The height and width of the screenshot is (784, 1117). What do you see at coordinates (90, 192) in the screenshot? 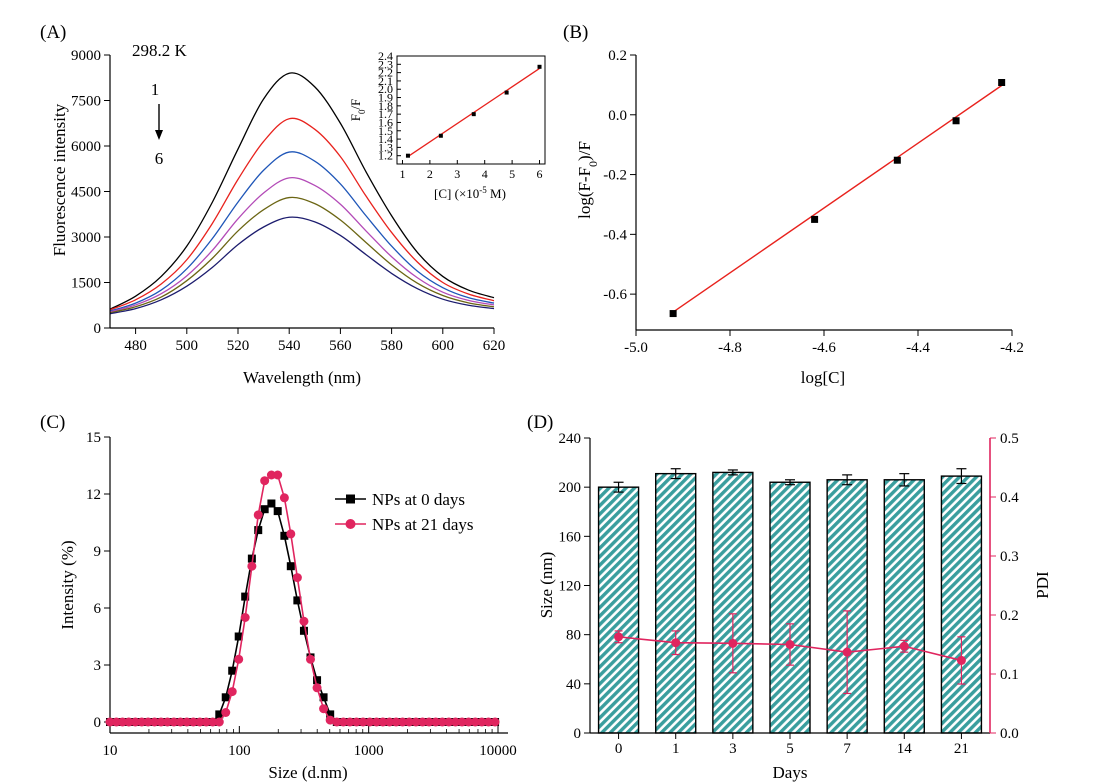
I see `a-y-ticks: 0 1500 3000 4500 6000 7500 9000` at bounding box center [90, 192].